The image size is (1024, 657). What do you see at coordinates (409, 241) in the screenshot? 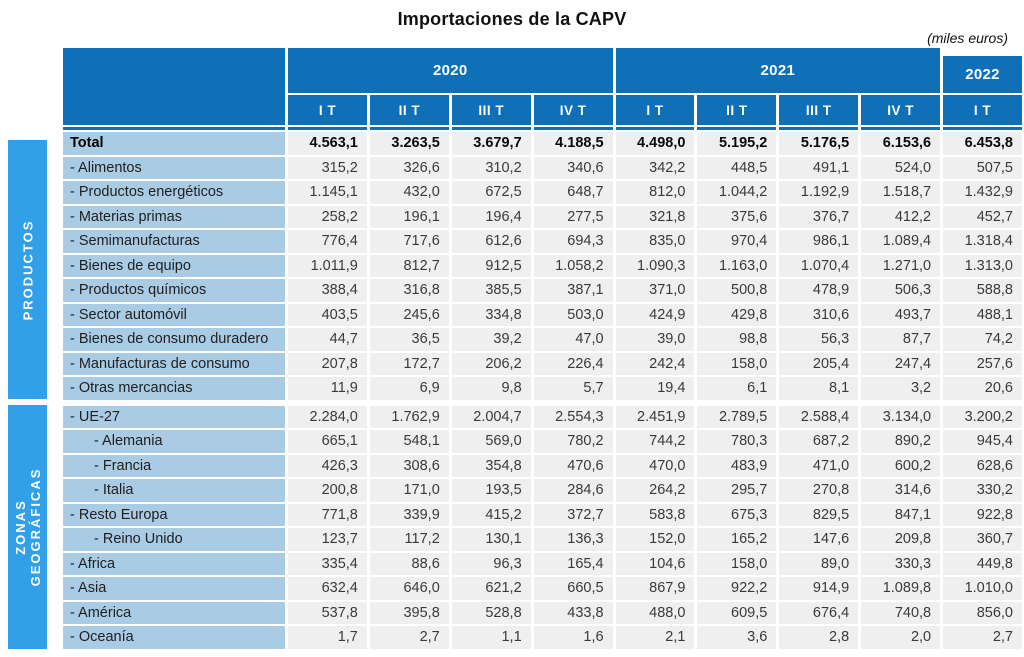
I see `value-cell: 717,6` at bounding box center [409, 241].